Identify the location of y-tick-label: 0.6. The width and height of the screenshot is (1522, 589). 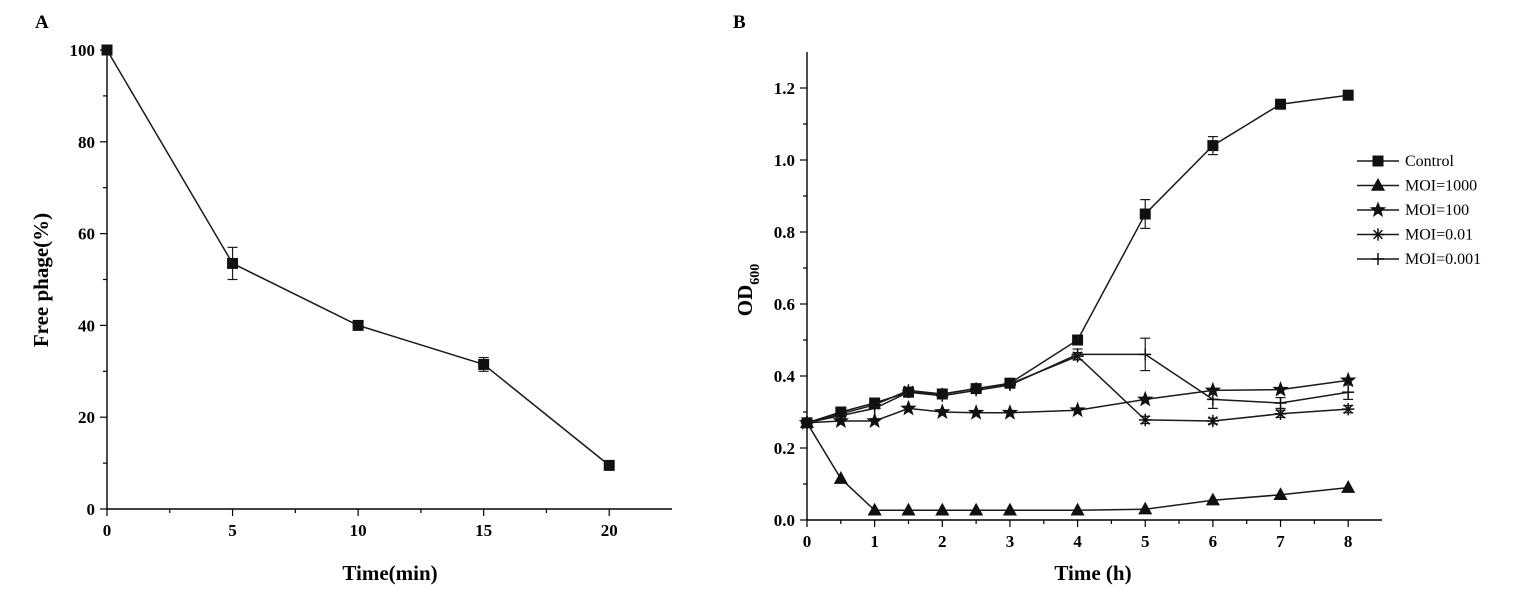
(784, 304).